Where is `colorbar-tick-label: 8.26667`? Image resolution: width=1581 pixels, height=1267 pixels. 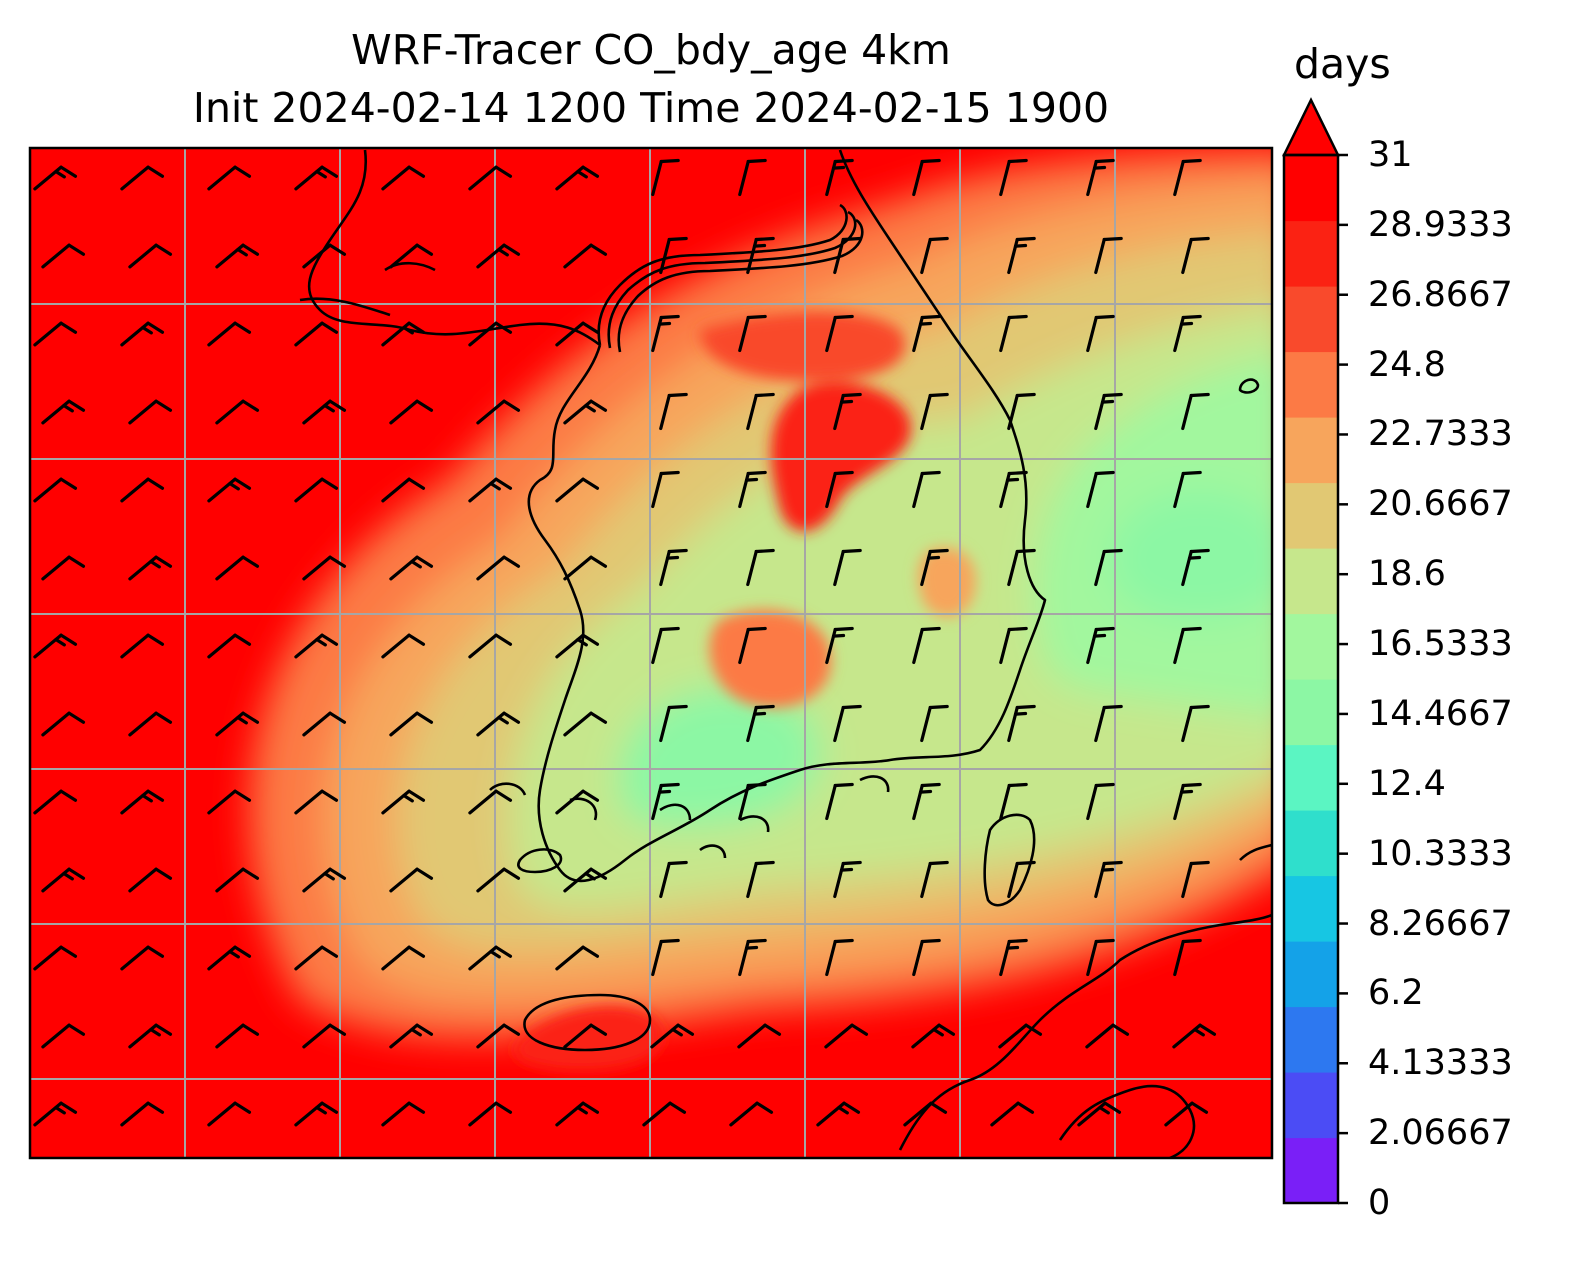
colorbar-tick-label: 8.26667 is located at coordinates (1440, 923).